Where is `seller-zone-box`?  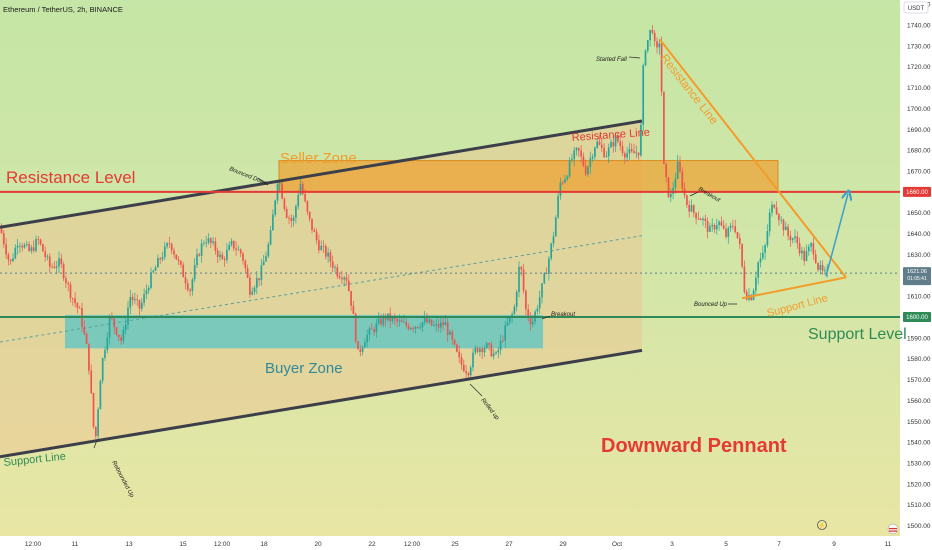 seller-zone-box is located at coordinates (528, 176).